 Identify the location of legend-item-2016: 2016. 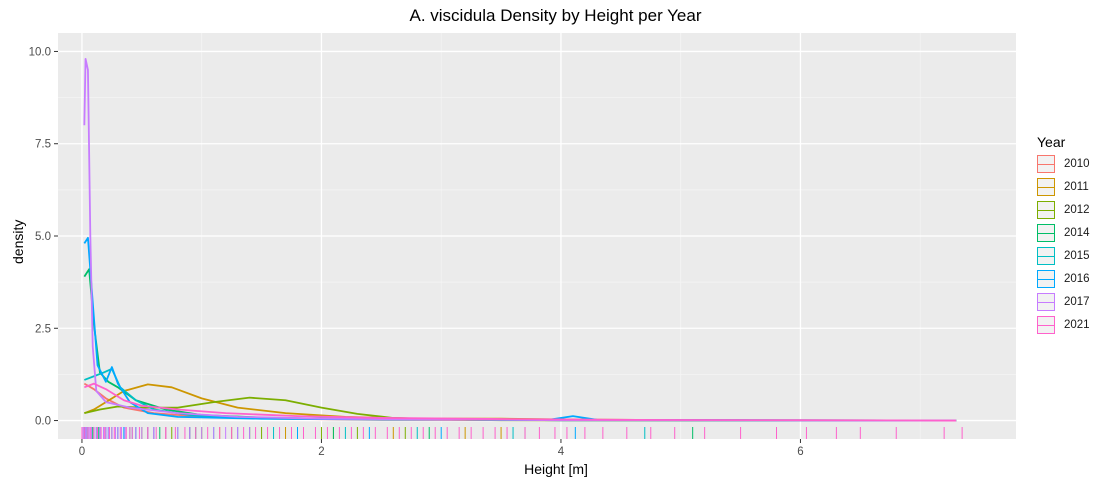
(1074, 278).